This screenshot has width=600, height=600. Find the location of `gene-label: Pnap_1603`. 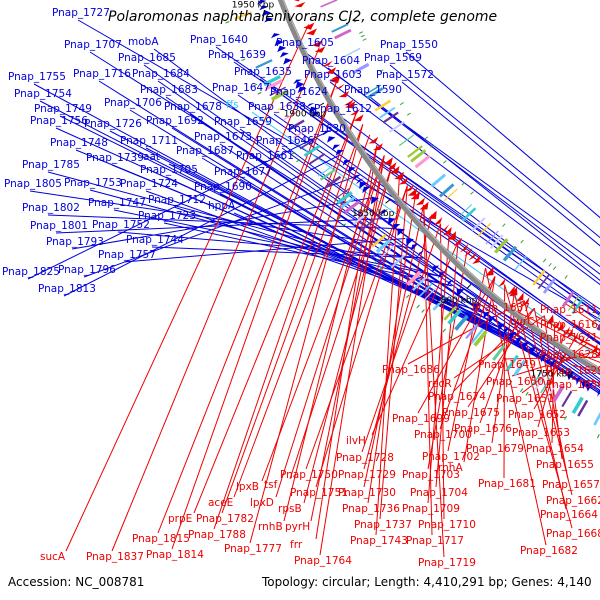

gene-label: Pnap_1603 is located at coordinates (333, 75).